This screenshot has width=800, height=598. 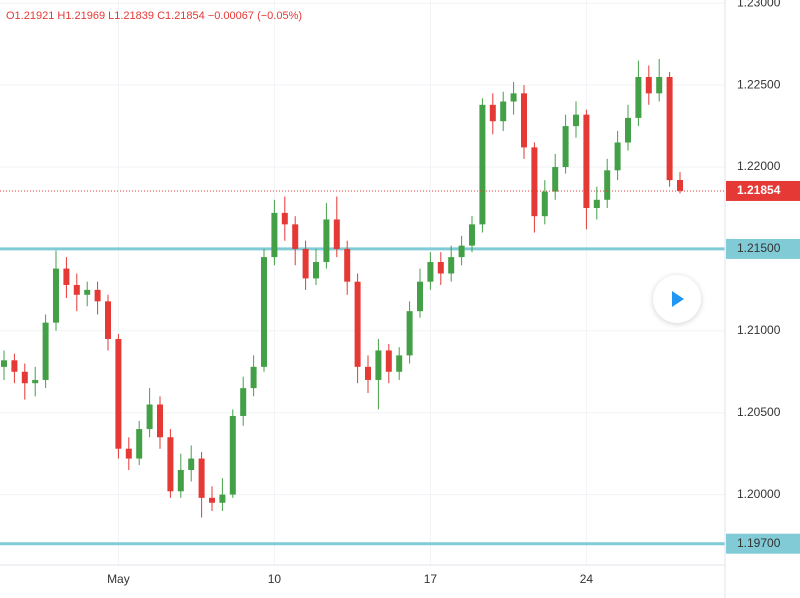 What do you see at coordinates (759, 330) in the screenshot?
I see `y-tick-label: 1.21000` at bounding box center [759, 330].